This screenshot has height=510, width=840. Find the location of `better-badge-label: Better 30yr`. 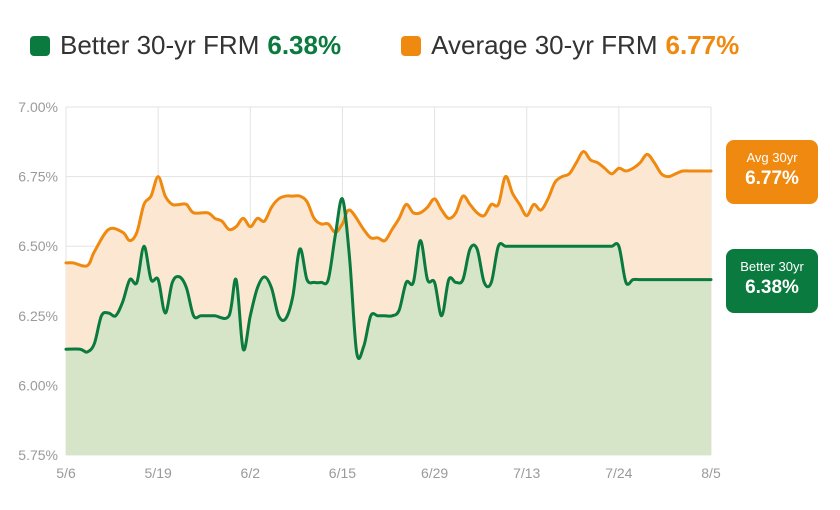

better-badge-label: Better 30yr is located at coordinates (772, 266).